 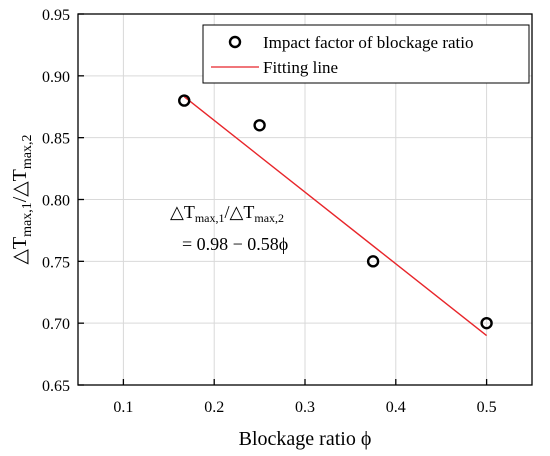 I want to click on legend-label-line: Fitting line, so click(x=300, y=67).